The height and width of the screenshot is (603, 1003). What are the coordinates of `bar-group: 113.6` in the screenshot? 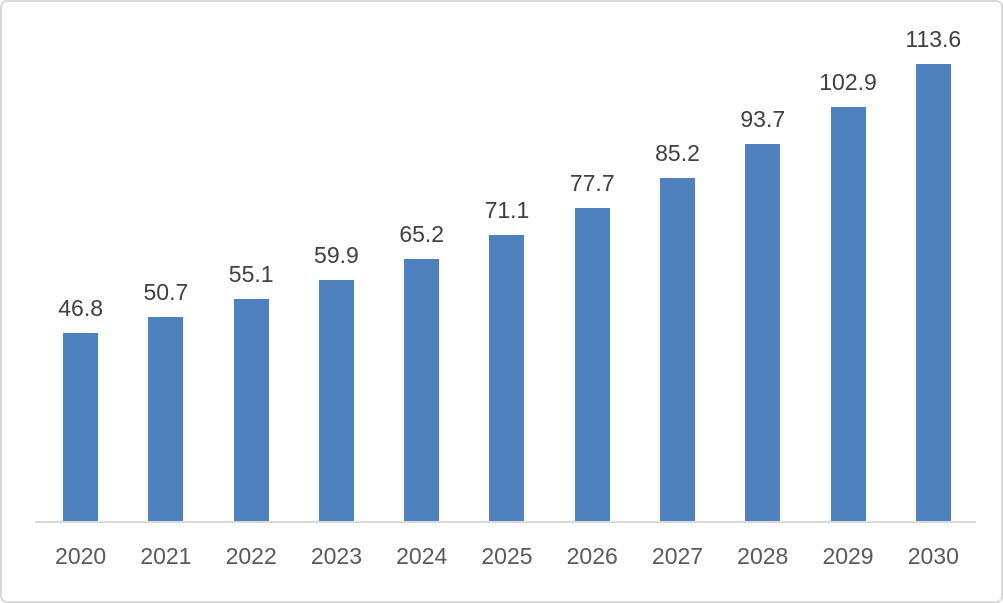 It's located at (933, 271).